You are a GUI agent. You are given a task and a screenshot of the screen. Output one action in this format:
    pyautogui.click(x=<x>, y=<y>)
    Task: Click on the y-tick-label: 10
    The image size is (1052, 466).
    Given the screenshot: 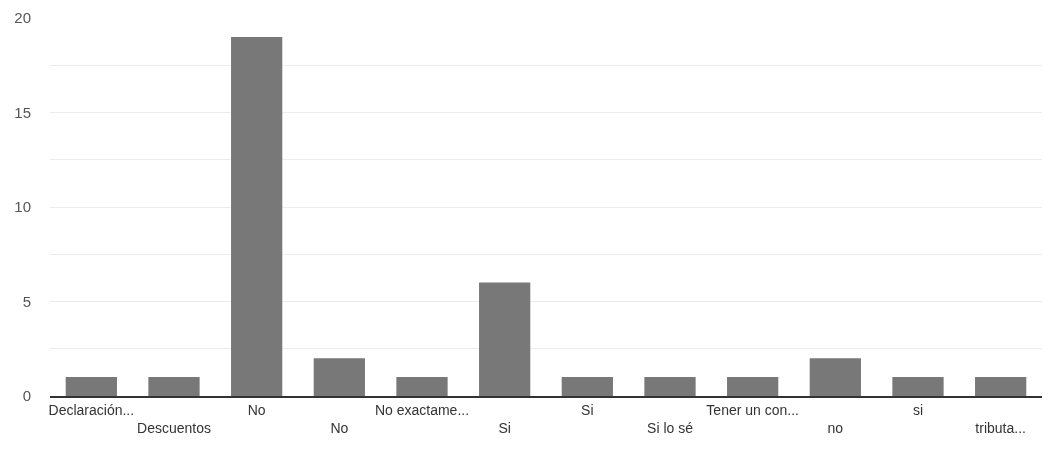 What is the action you would take?
    pyautogui.click(x=22, y=207)
    